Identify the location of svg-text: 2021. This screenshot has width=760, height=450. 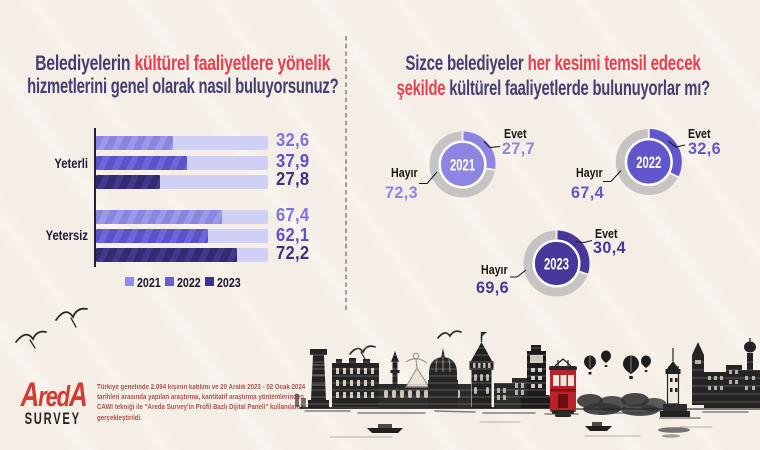
(462, 165).